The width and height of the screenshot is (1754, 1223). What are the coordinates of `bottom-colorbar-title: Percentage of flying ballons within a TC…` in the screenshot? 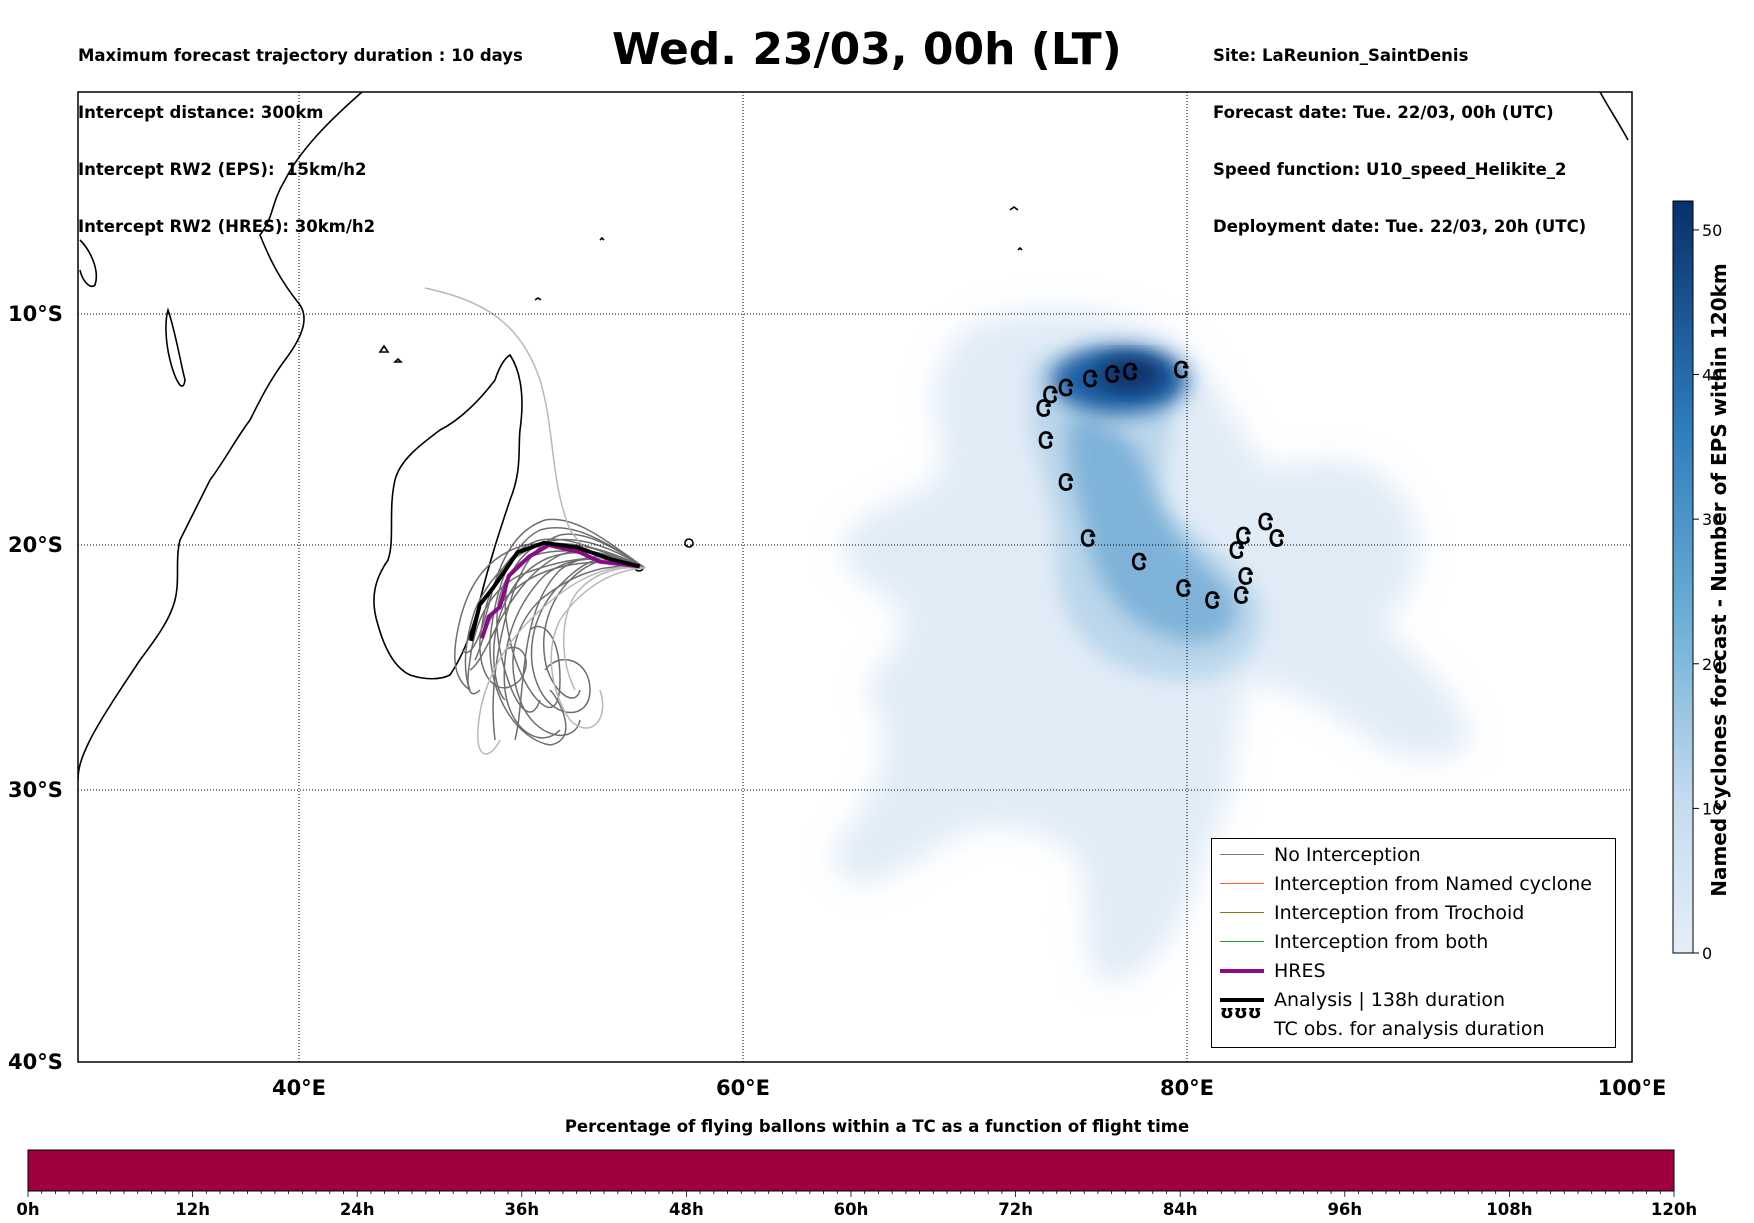 It's located at (877, 1126).